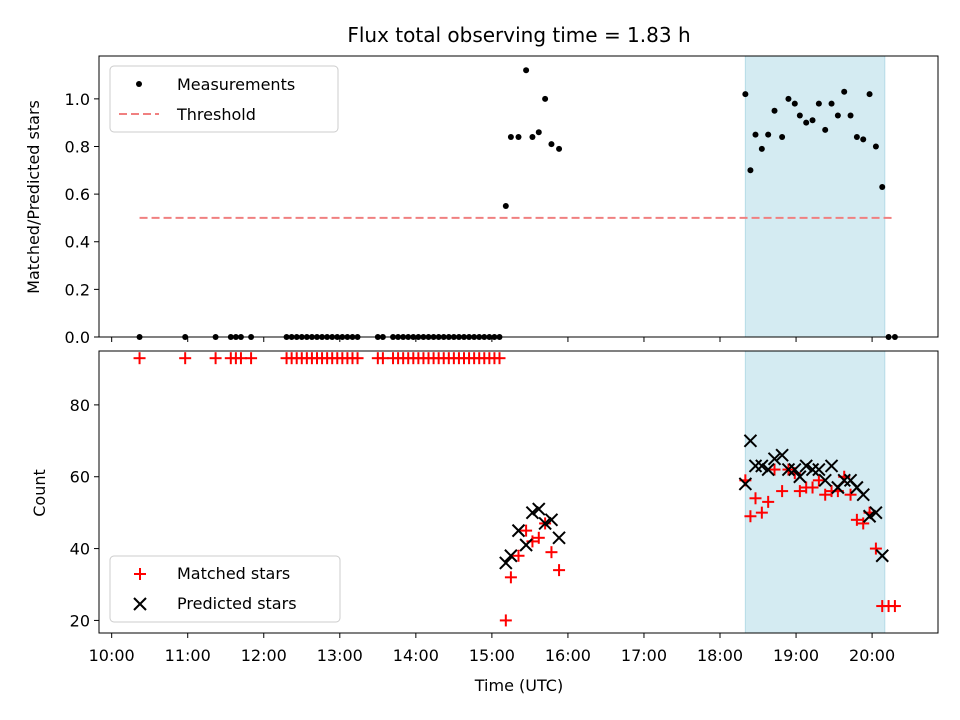  Describe the element at coordinates (33, 197) in the screenshot. I see `ratio-y-axis-label: Matched/Predicted stars` at that location.